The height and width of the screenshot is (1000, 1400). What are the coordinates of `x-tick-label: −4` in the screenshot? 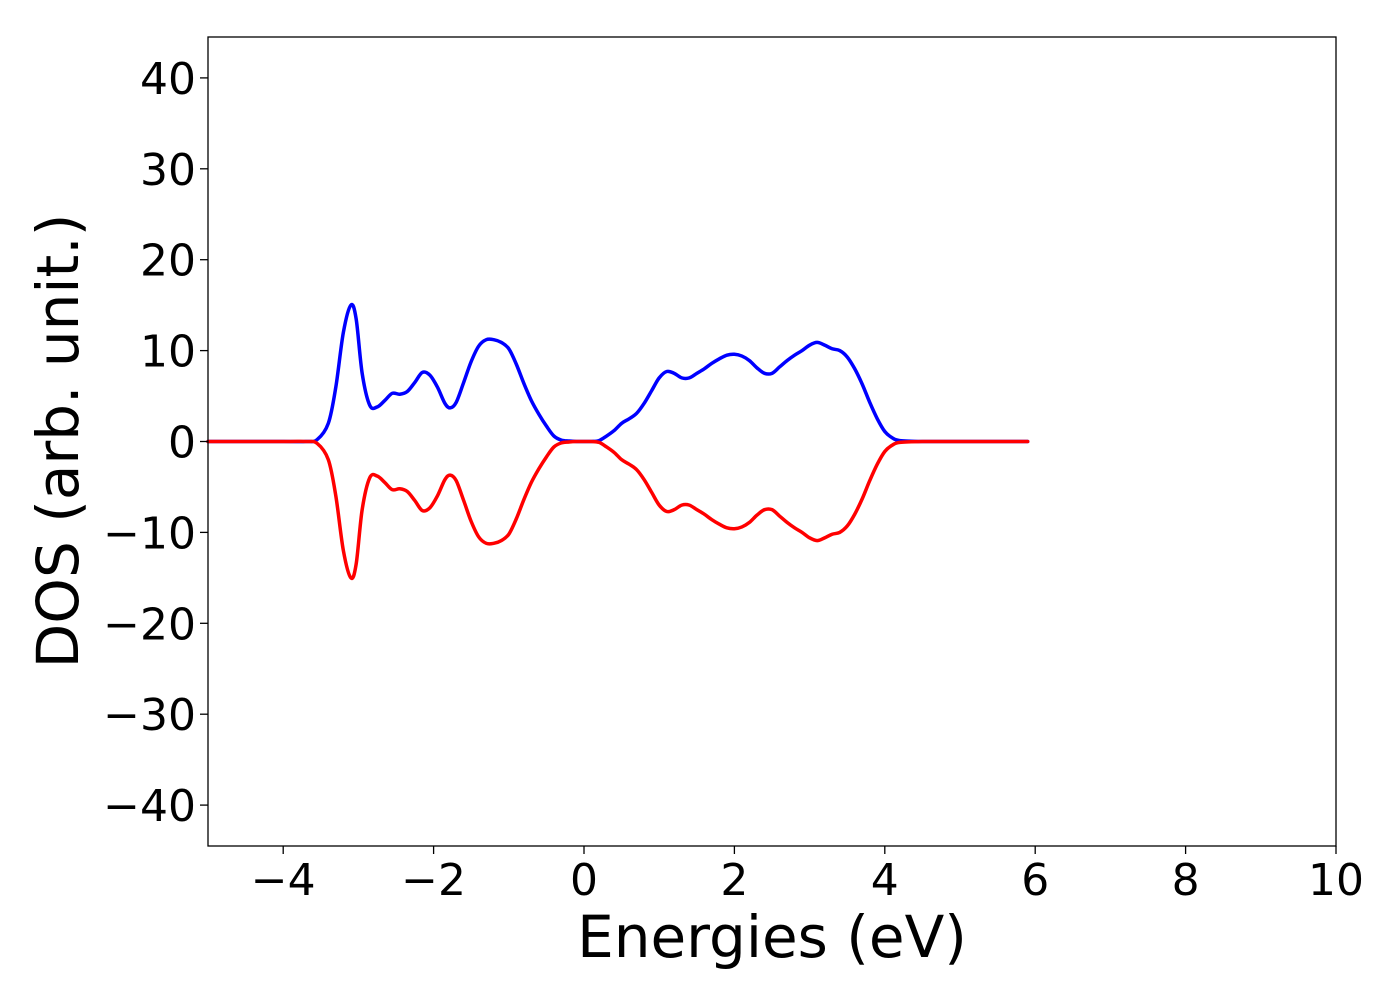 It's located at (283, 880).